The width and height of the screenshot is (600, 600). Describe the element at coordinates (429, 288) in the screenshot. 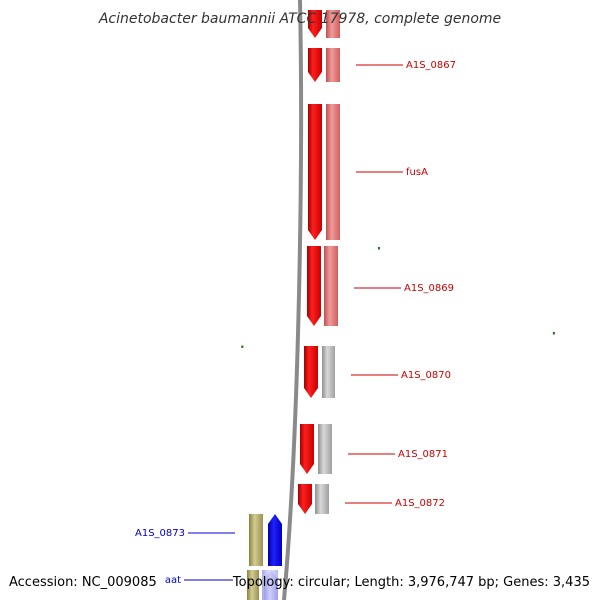

I see `gene-label: A1S_0869` at that location.